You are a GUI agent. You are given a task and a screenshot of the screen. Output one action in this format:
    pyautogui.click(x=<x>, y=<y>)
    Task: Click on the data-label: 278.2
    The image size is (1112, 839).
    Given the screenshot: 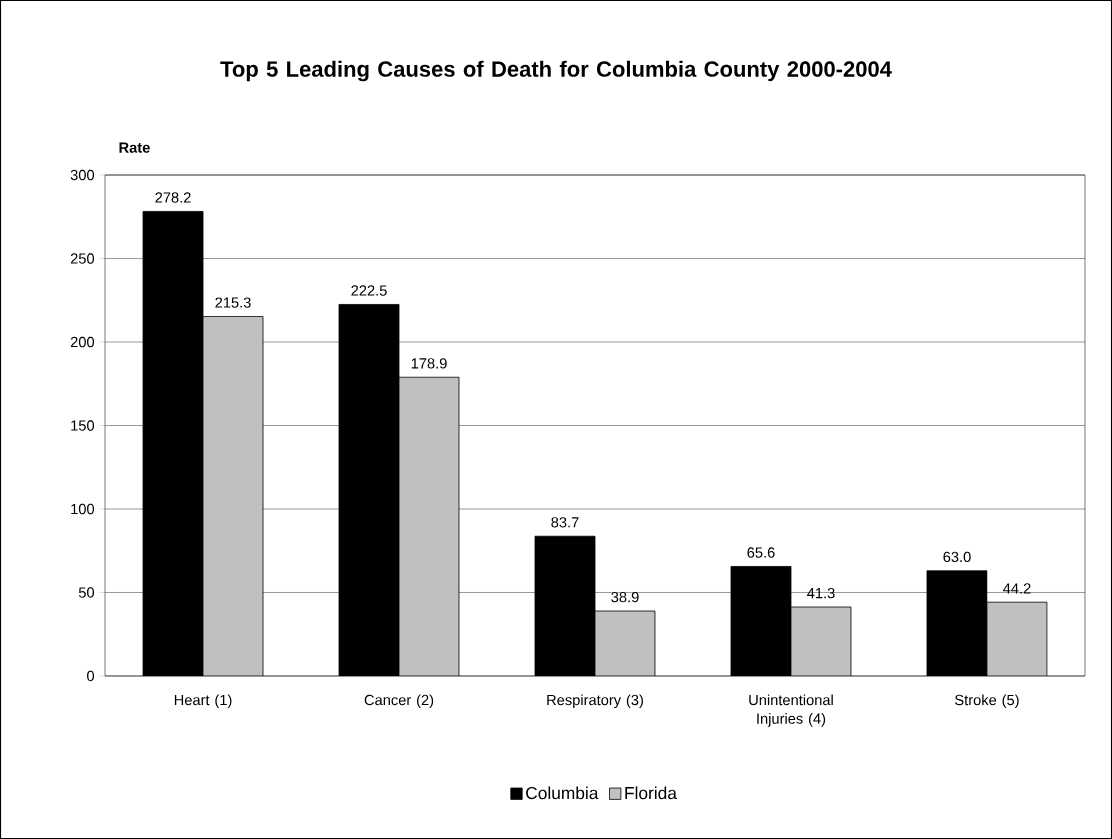 What is the action you would take?
    pyautogui.click(x=173, y=197)
    